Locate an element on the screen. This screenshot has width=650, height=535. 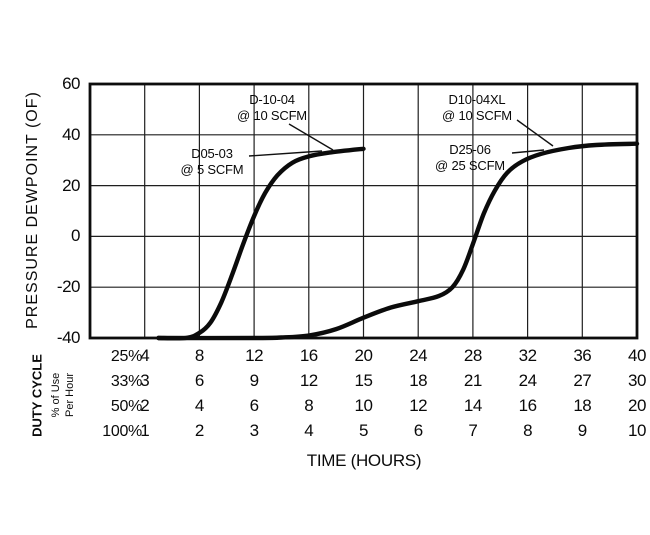
duty-hours-value: 21 is located at coordinates (472, 380).